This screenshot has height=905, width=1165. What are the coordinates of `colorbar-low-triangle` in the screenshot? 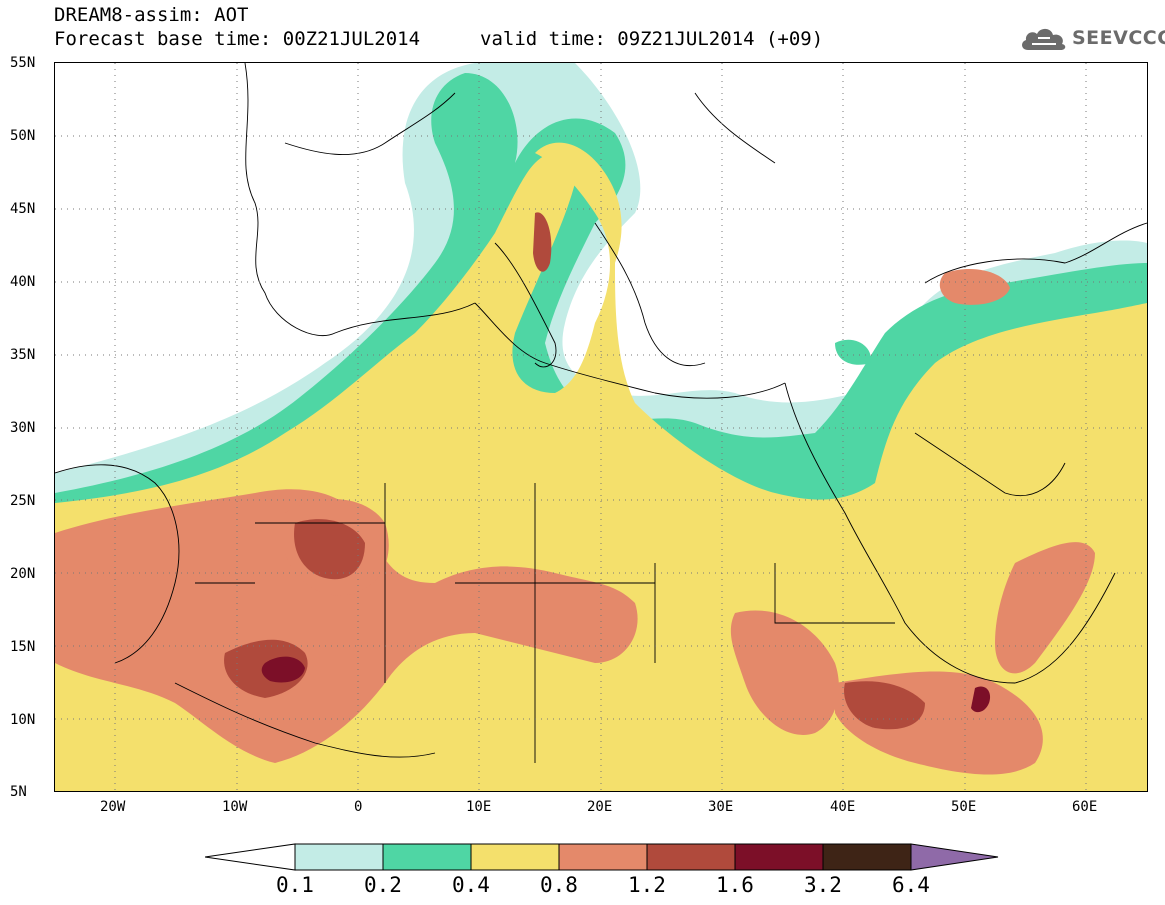 It's located at (250, 857).